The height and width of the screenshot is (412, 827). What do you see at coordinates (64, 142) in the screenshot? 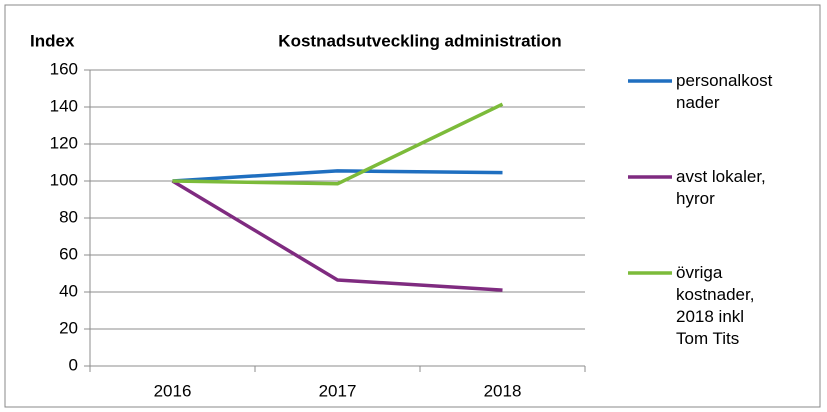
I see `y-tick-label: 120` at bounding box center [64, 142].